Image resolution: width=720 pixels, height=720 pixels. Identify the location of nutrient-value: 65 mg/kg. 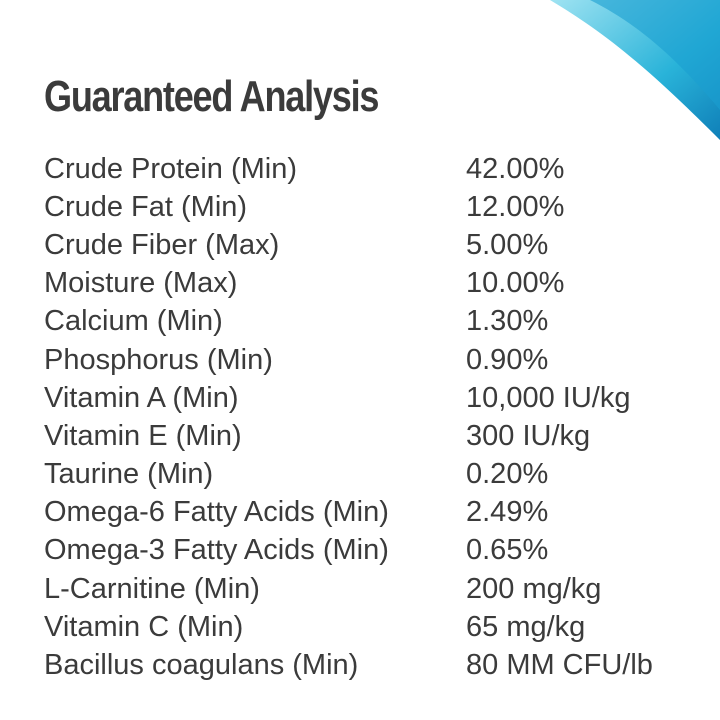
(526, 626).